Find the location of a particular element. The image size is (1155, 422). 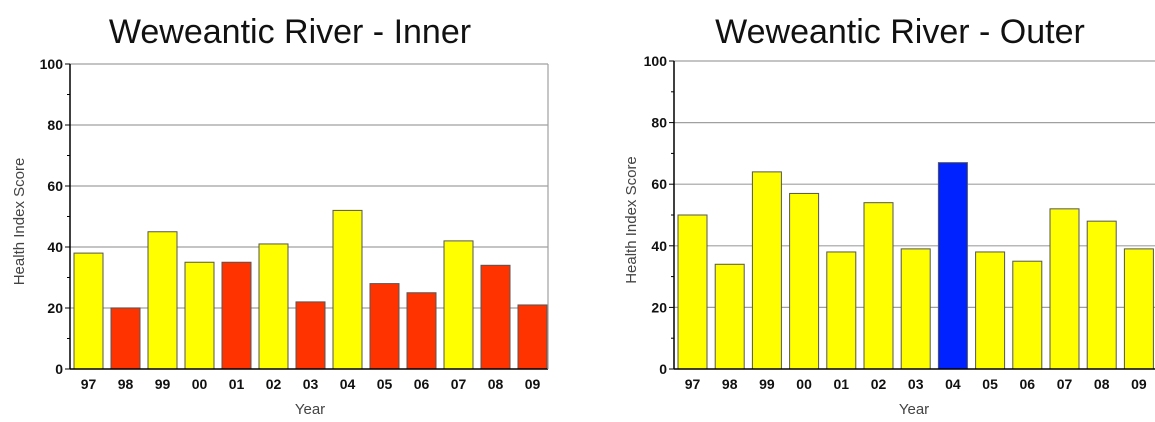

chart-title: Weweantic River - Outer is located at coordinates (900, 32).